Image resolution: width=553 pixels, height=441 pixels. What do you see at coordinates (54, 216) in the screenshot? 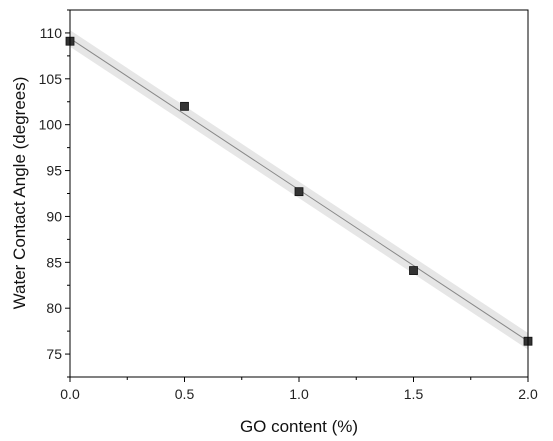
I see `y-tick-label: 90` at bounding box center [54, 216].